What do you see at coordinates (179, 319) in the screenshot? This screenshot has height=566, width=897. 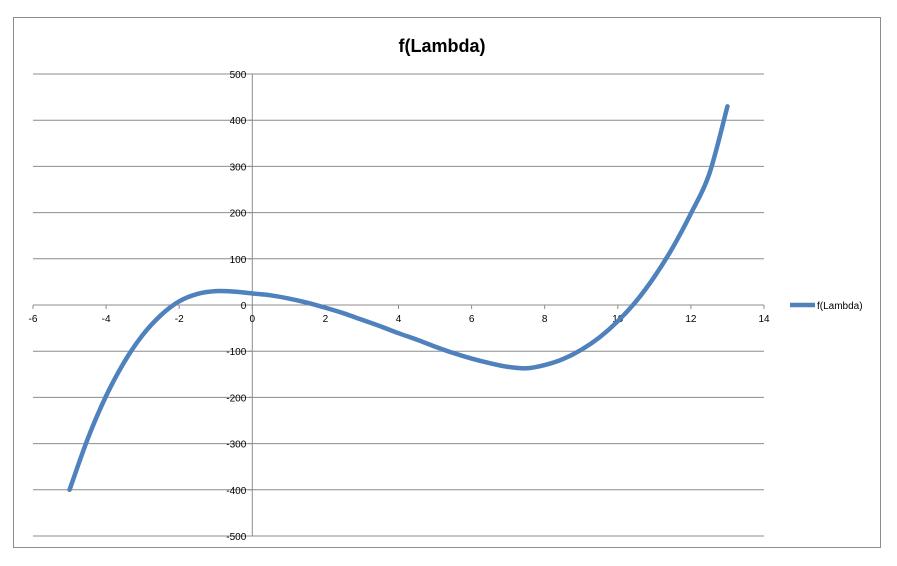 I see `x-tick-label: -2` at bounding box center [179, 319].